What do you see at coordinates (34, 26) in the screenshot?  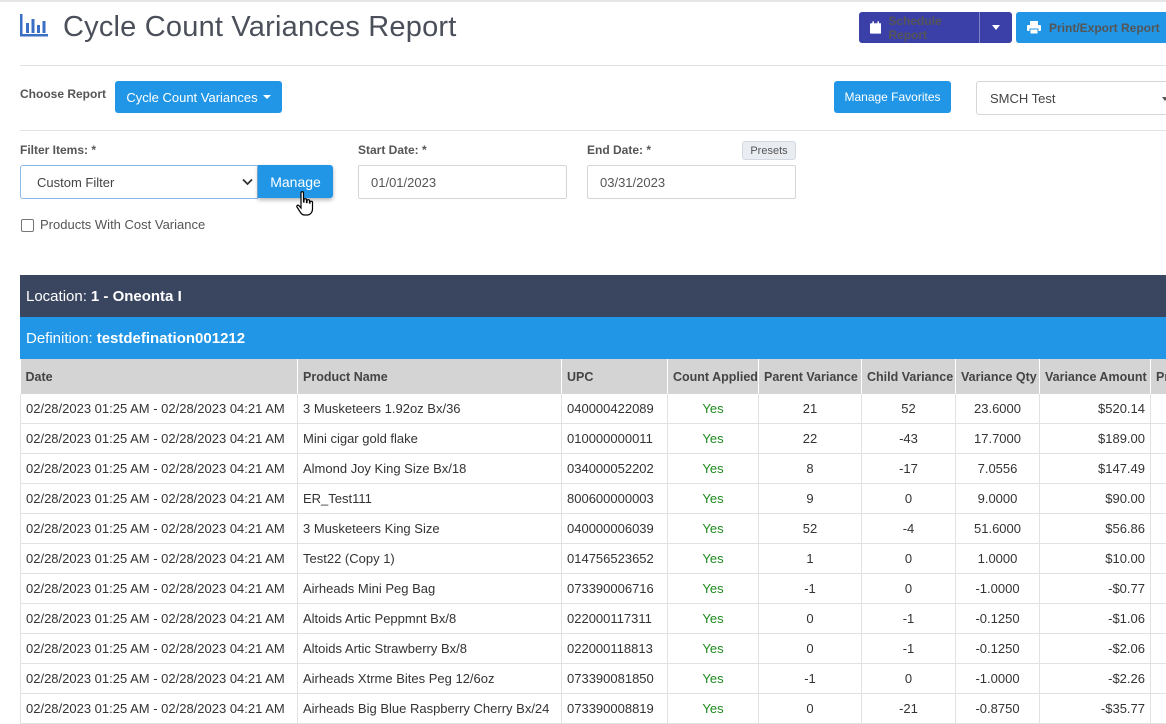 I see `bar-chart-icon` at bounding box center [34, 26].